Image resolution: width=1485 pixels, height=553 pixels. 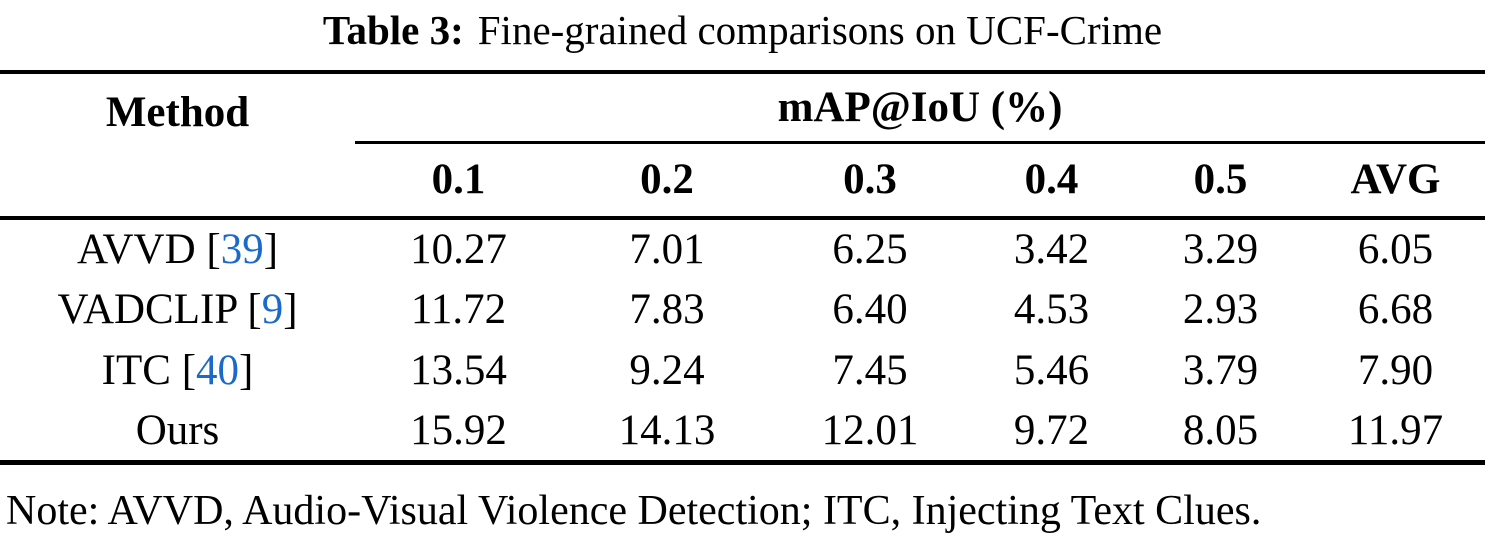 What do you see at coordinates (667, 370) in the screenshot?
I see `value-cell: 9.24` at bounding box center [667, 370].